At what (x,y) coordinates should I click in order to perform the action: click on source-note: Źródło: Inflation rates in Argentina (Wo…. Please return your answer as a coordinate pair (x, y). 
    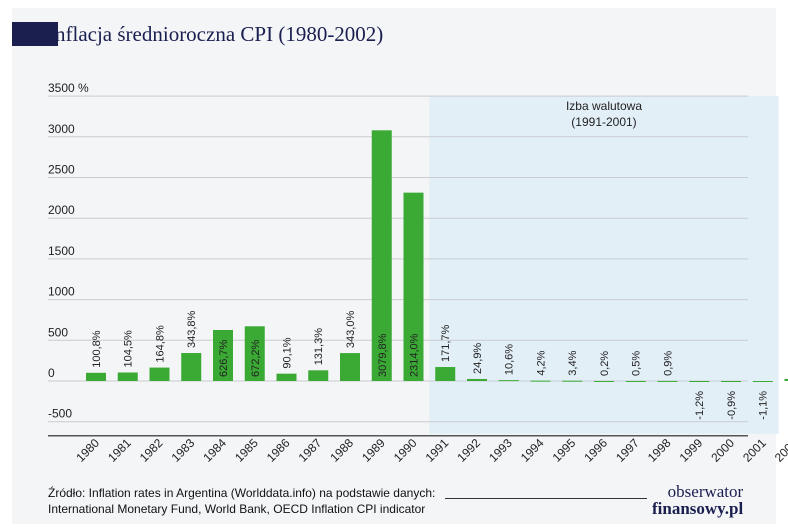
    Looking at the image, I should click on (241, 501).